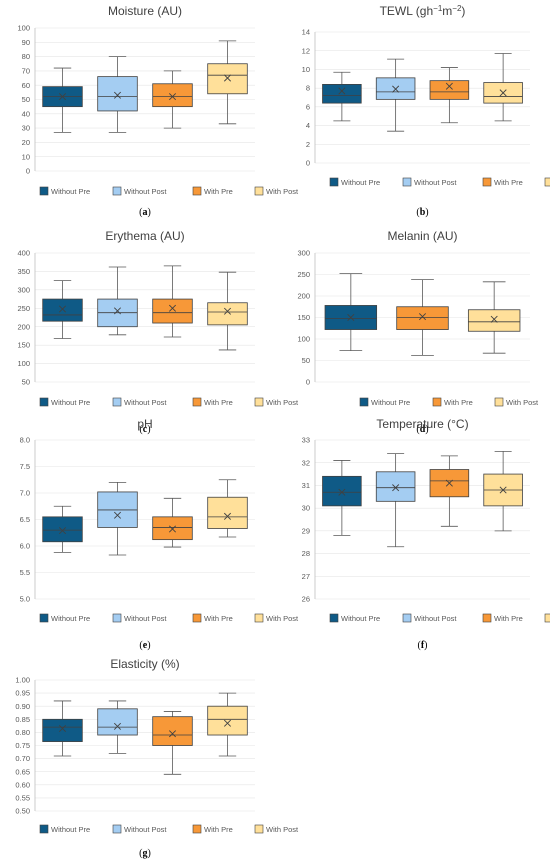  I want to click on panel-label: (e), so click(144, 645).